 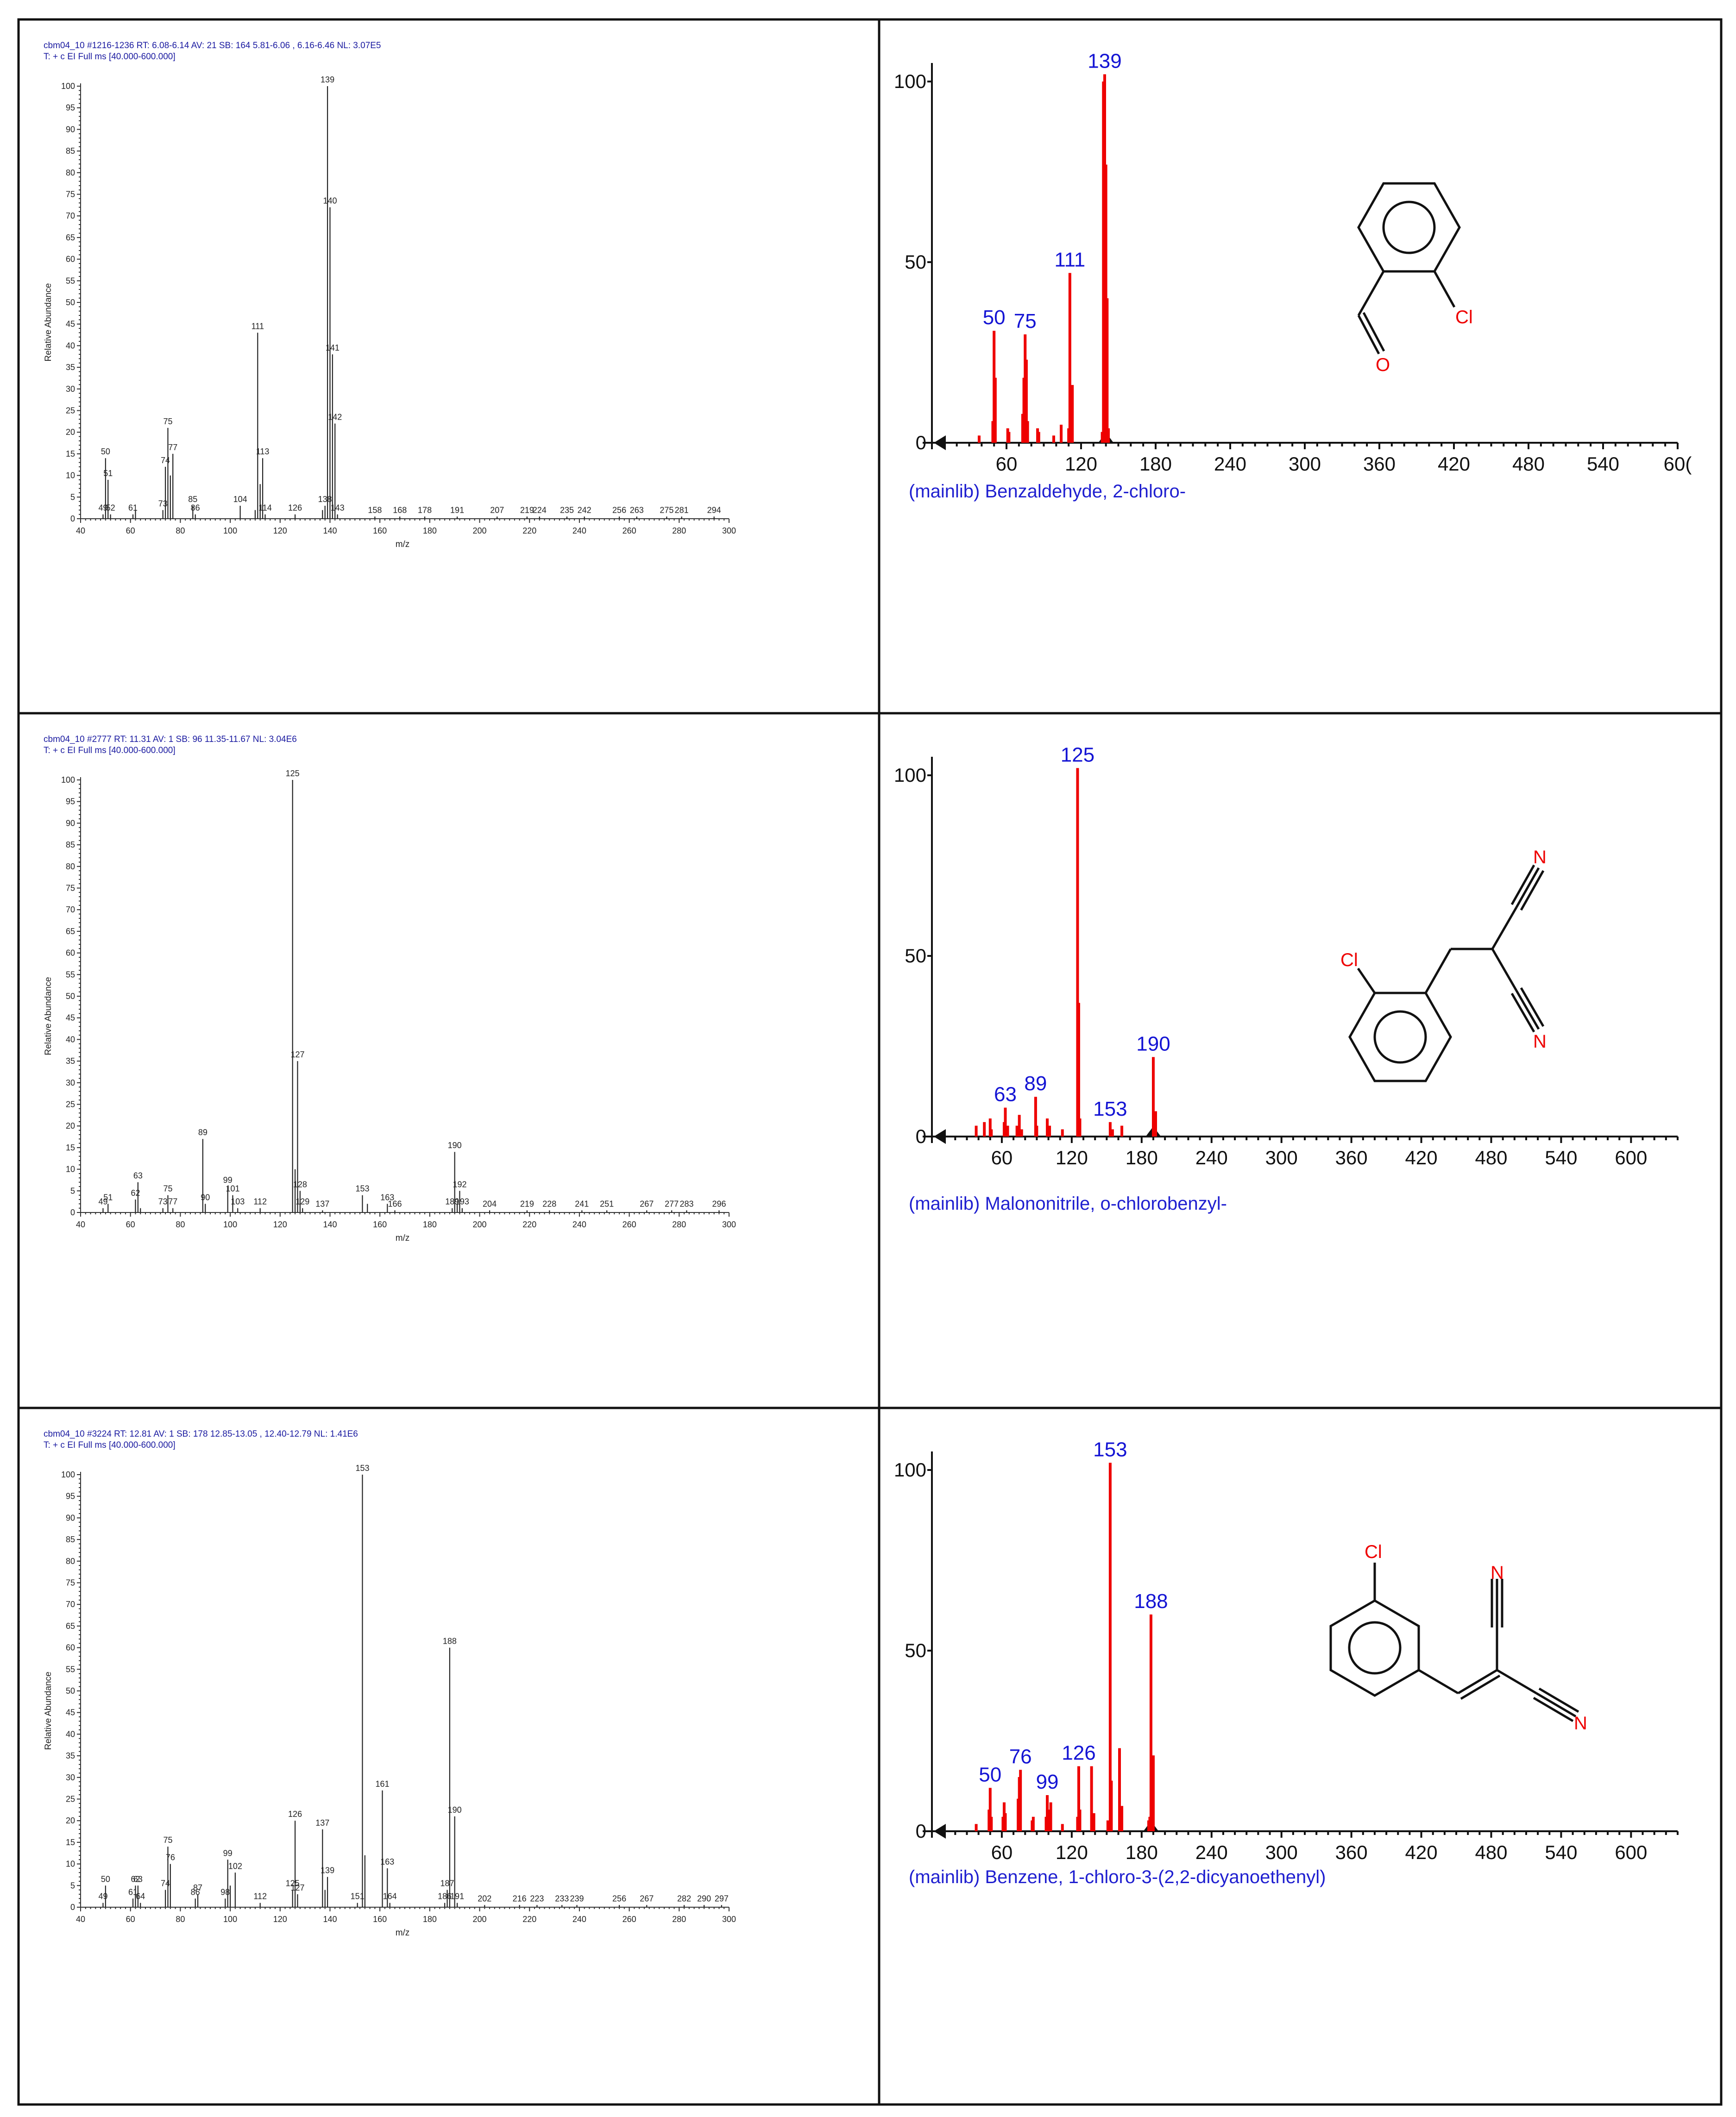 What do you see at coordinates (203, 1132) in the screenshot?
I see `peak-label-89: 89` at bounding box center [203, 1132].